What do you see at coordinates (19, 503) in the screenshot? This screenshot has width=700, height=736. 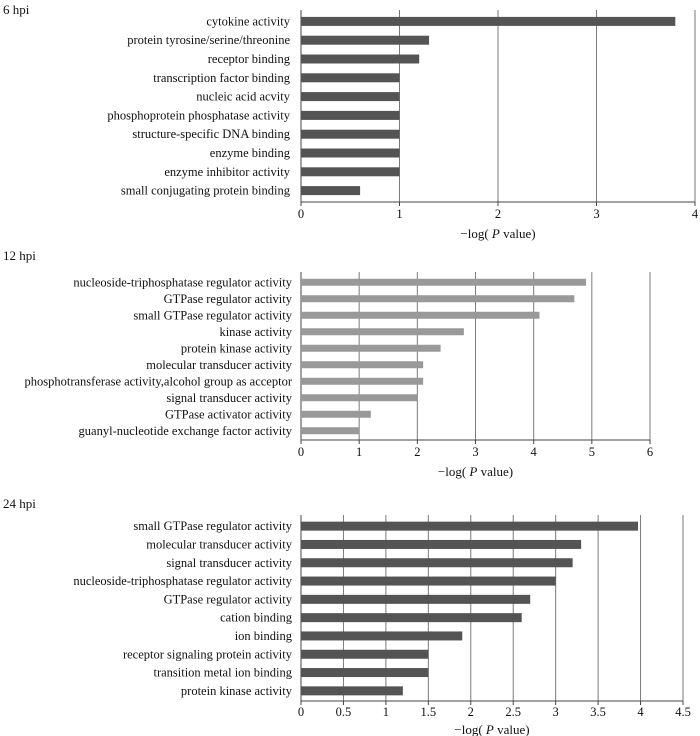 I see `panel-title-24hpi: 24 hpi` at bounding box center [19, 503].